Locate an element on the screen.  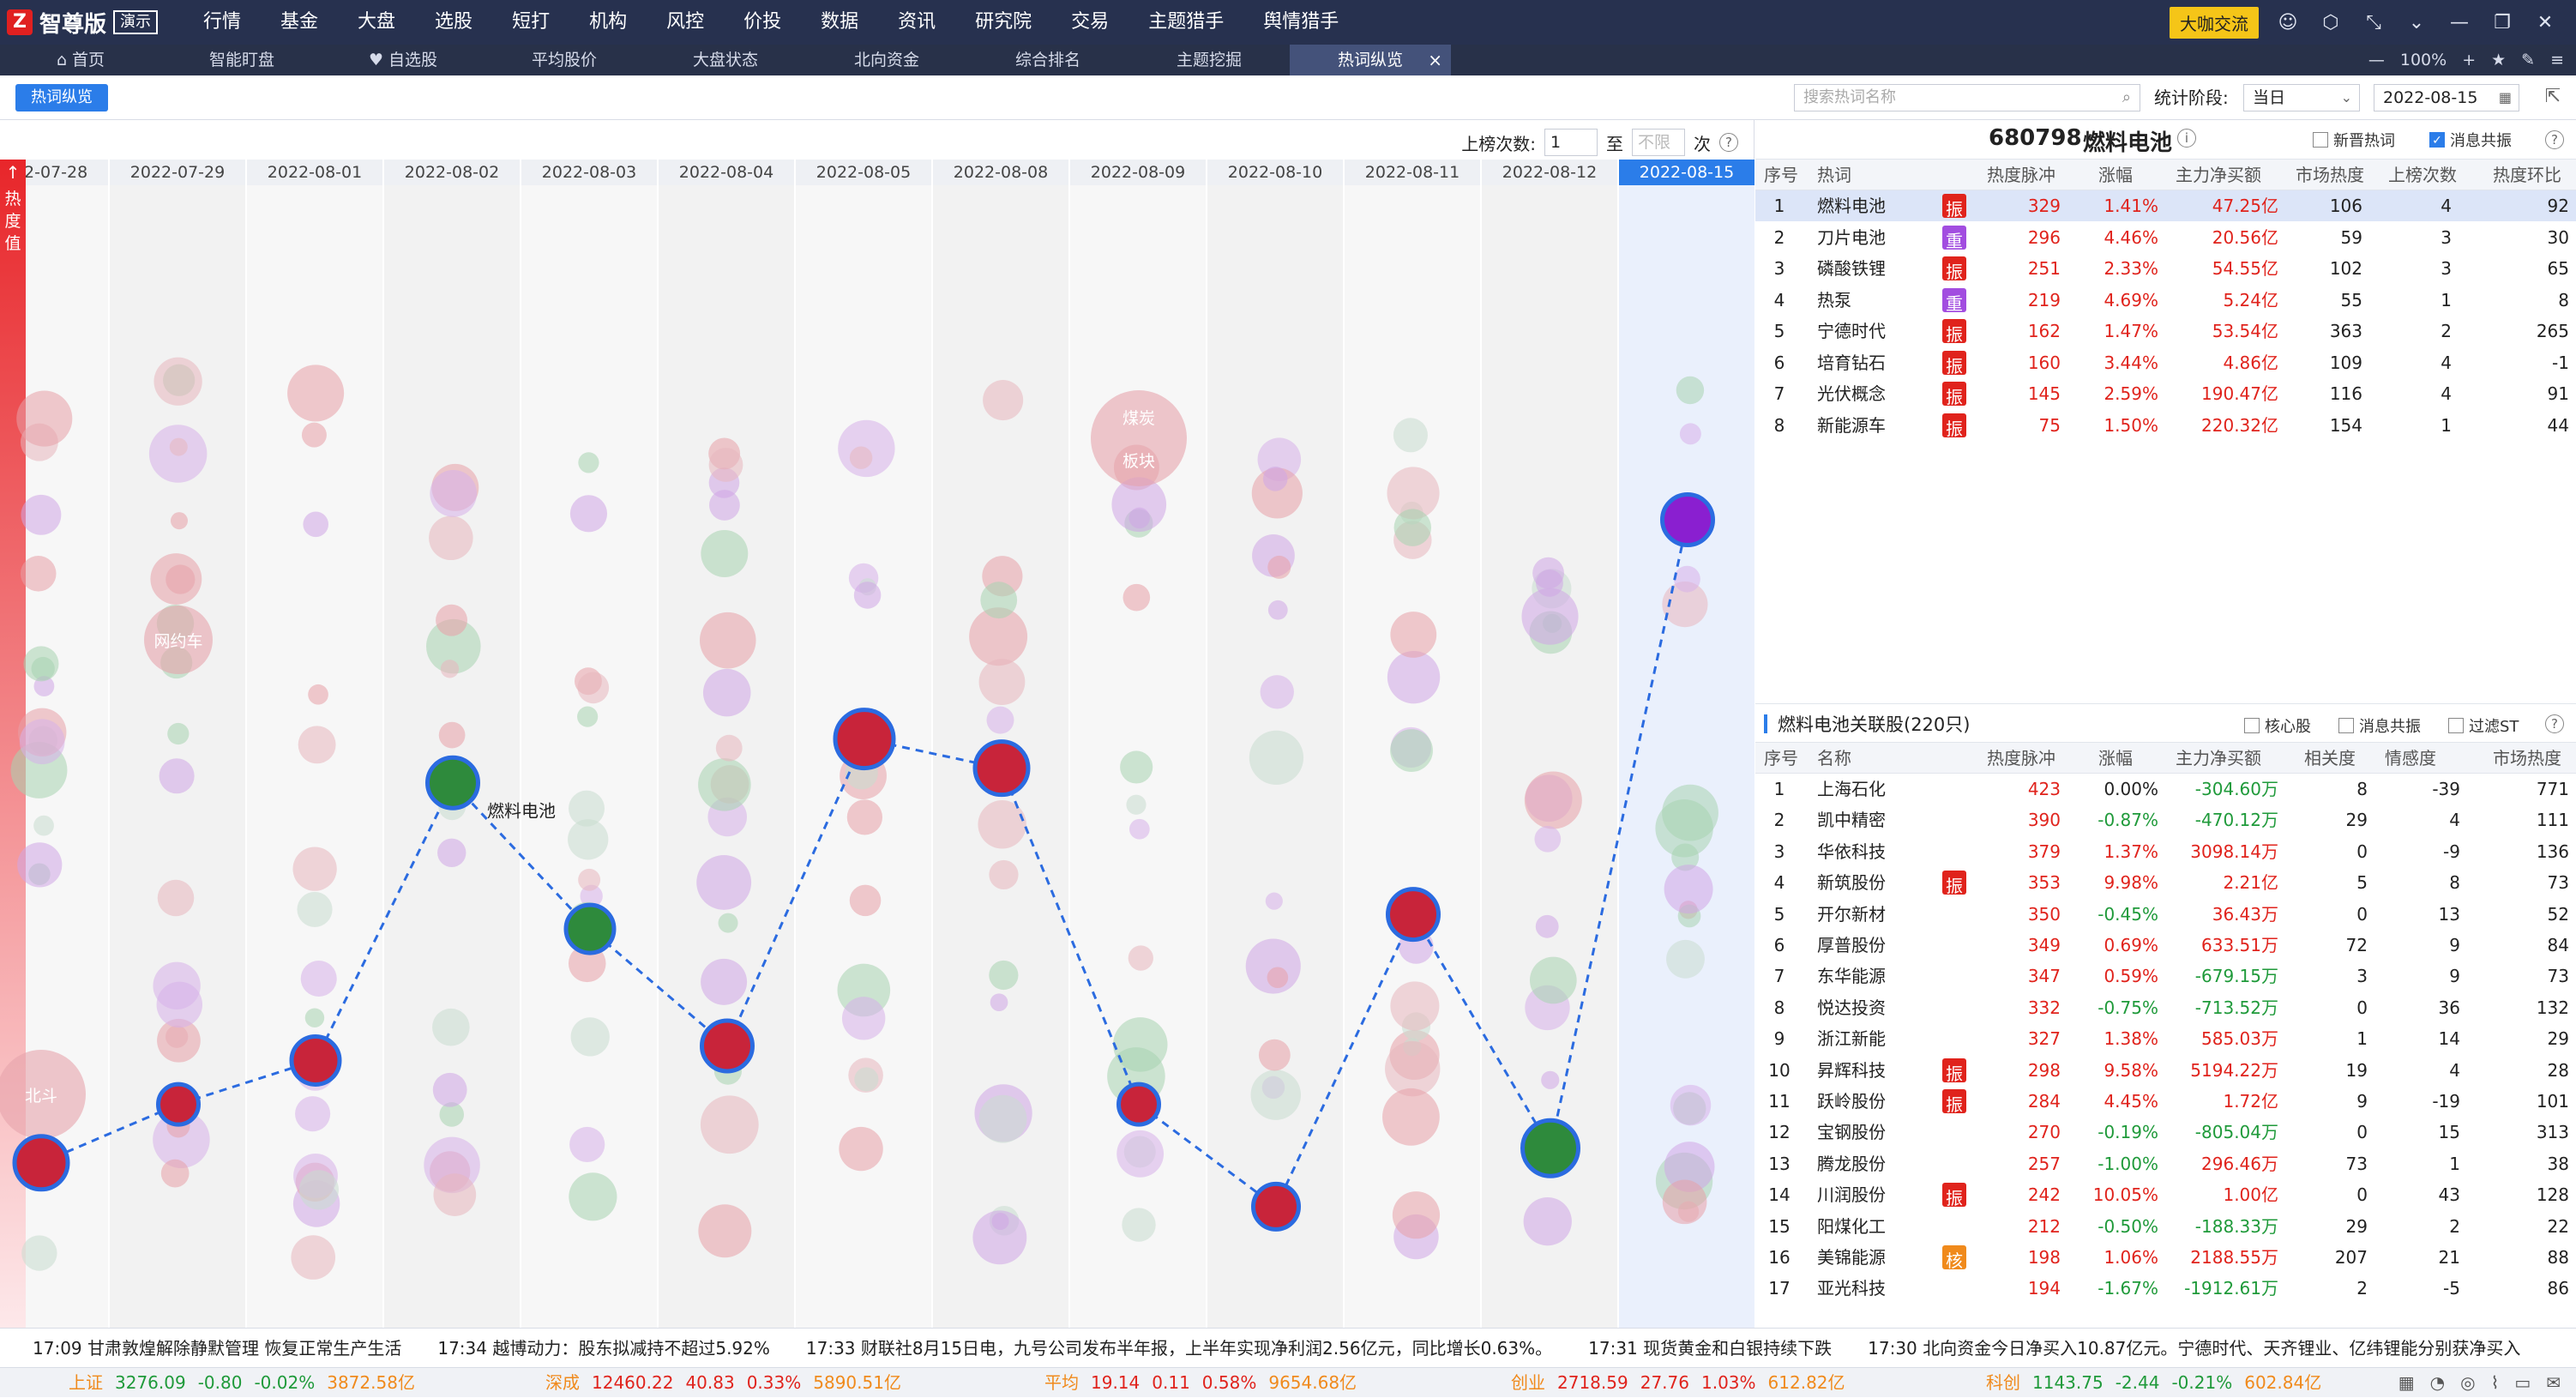
tab-item: 综合排名 is located at coordinates (1048, 60).